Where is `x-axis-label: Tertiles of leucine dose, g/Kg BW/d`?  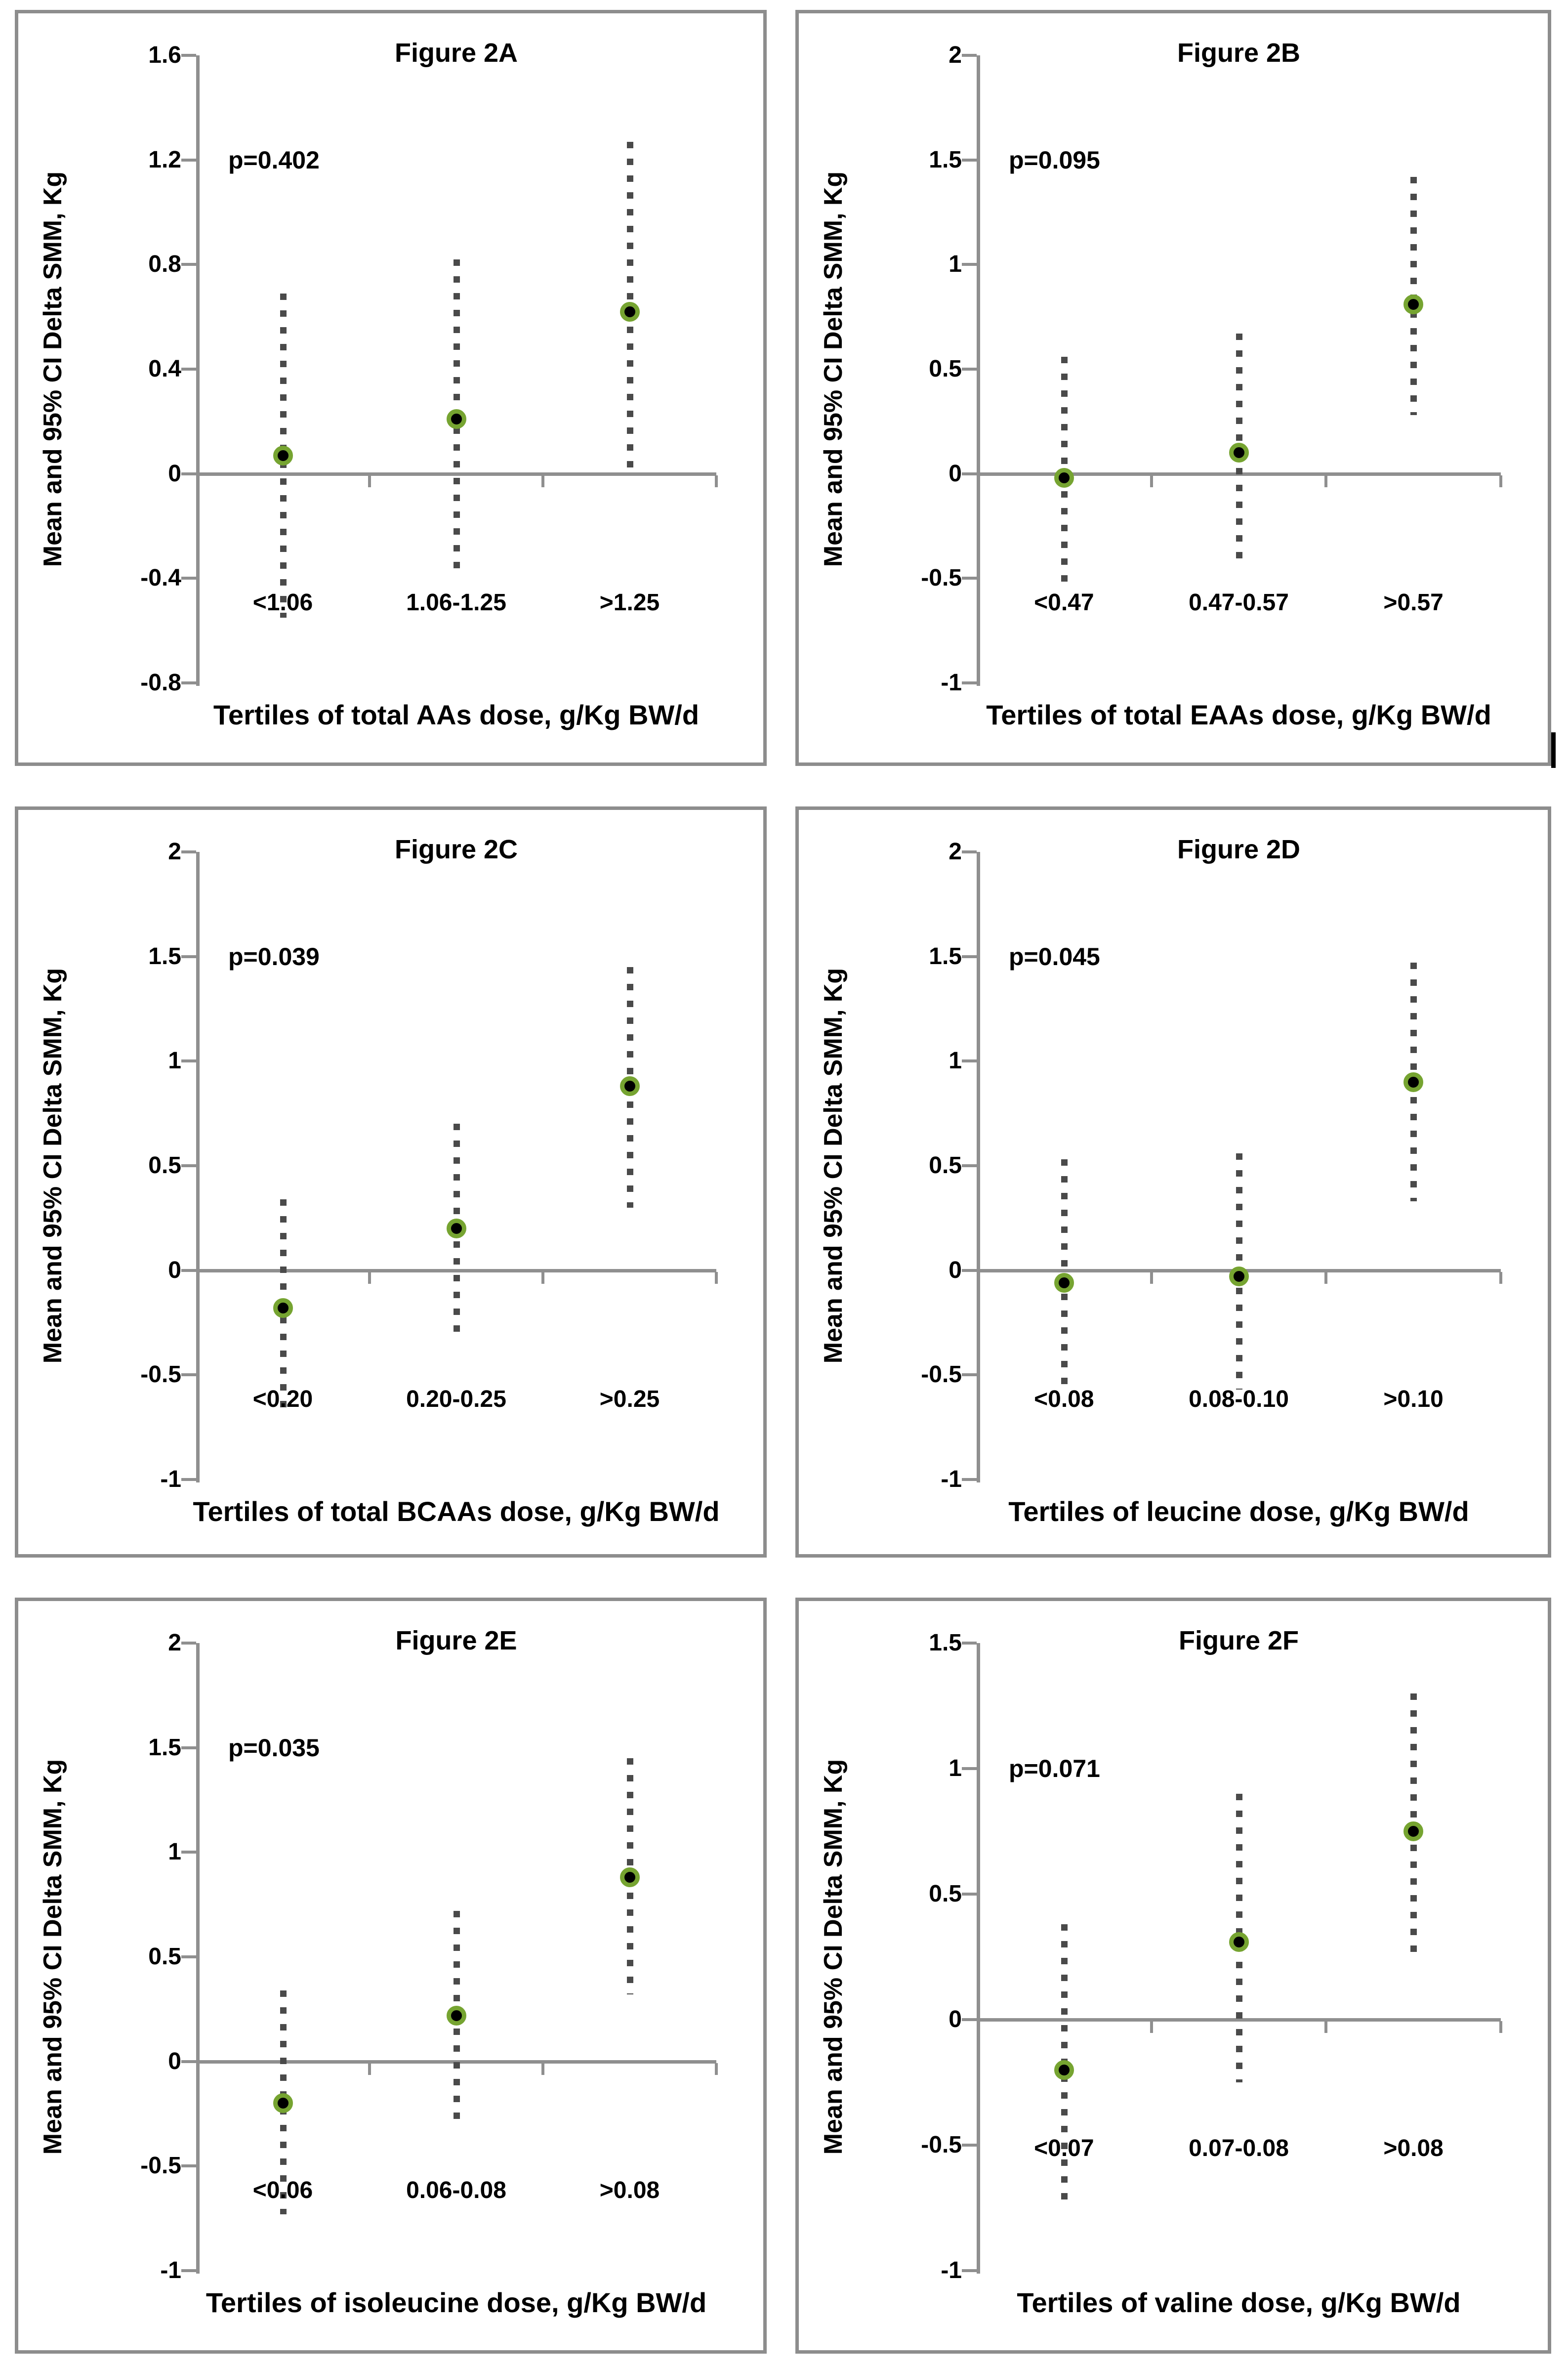
x-axis-label: Tertiles of leucine dose, g/Kg BW/d is located at coordinates (1238, 1511).